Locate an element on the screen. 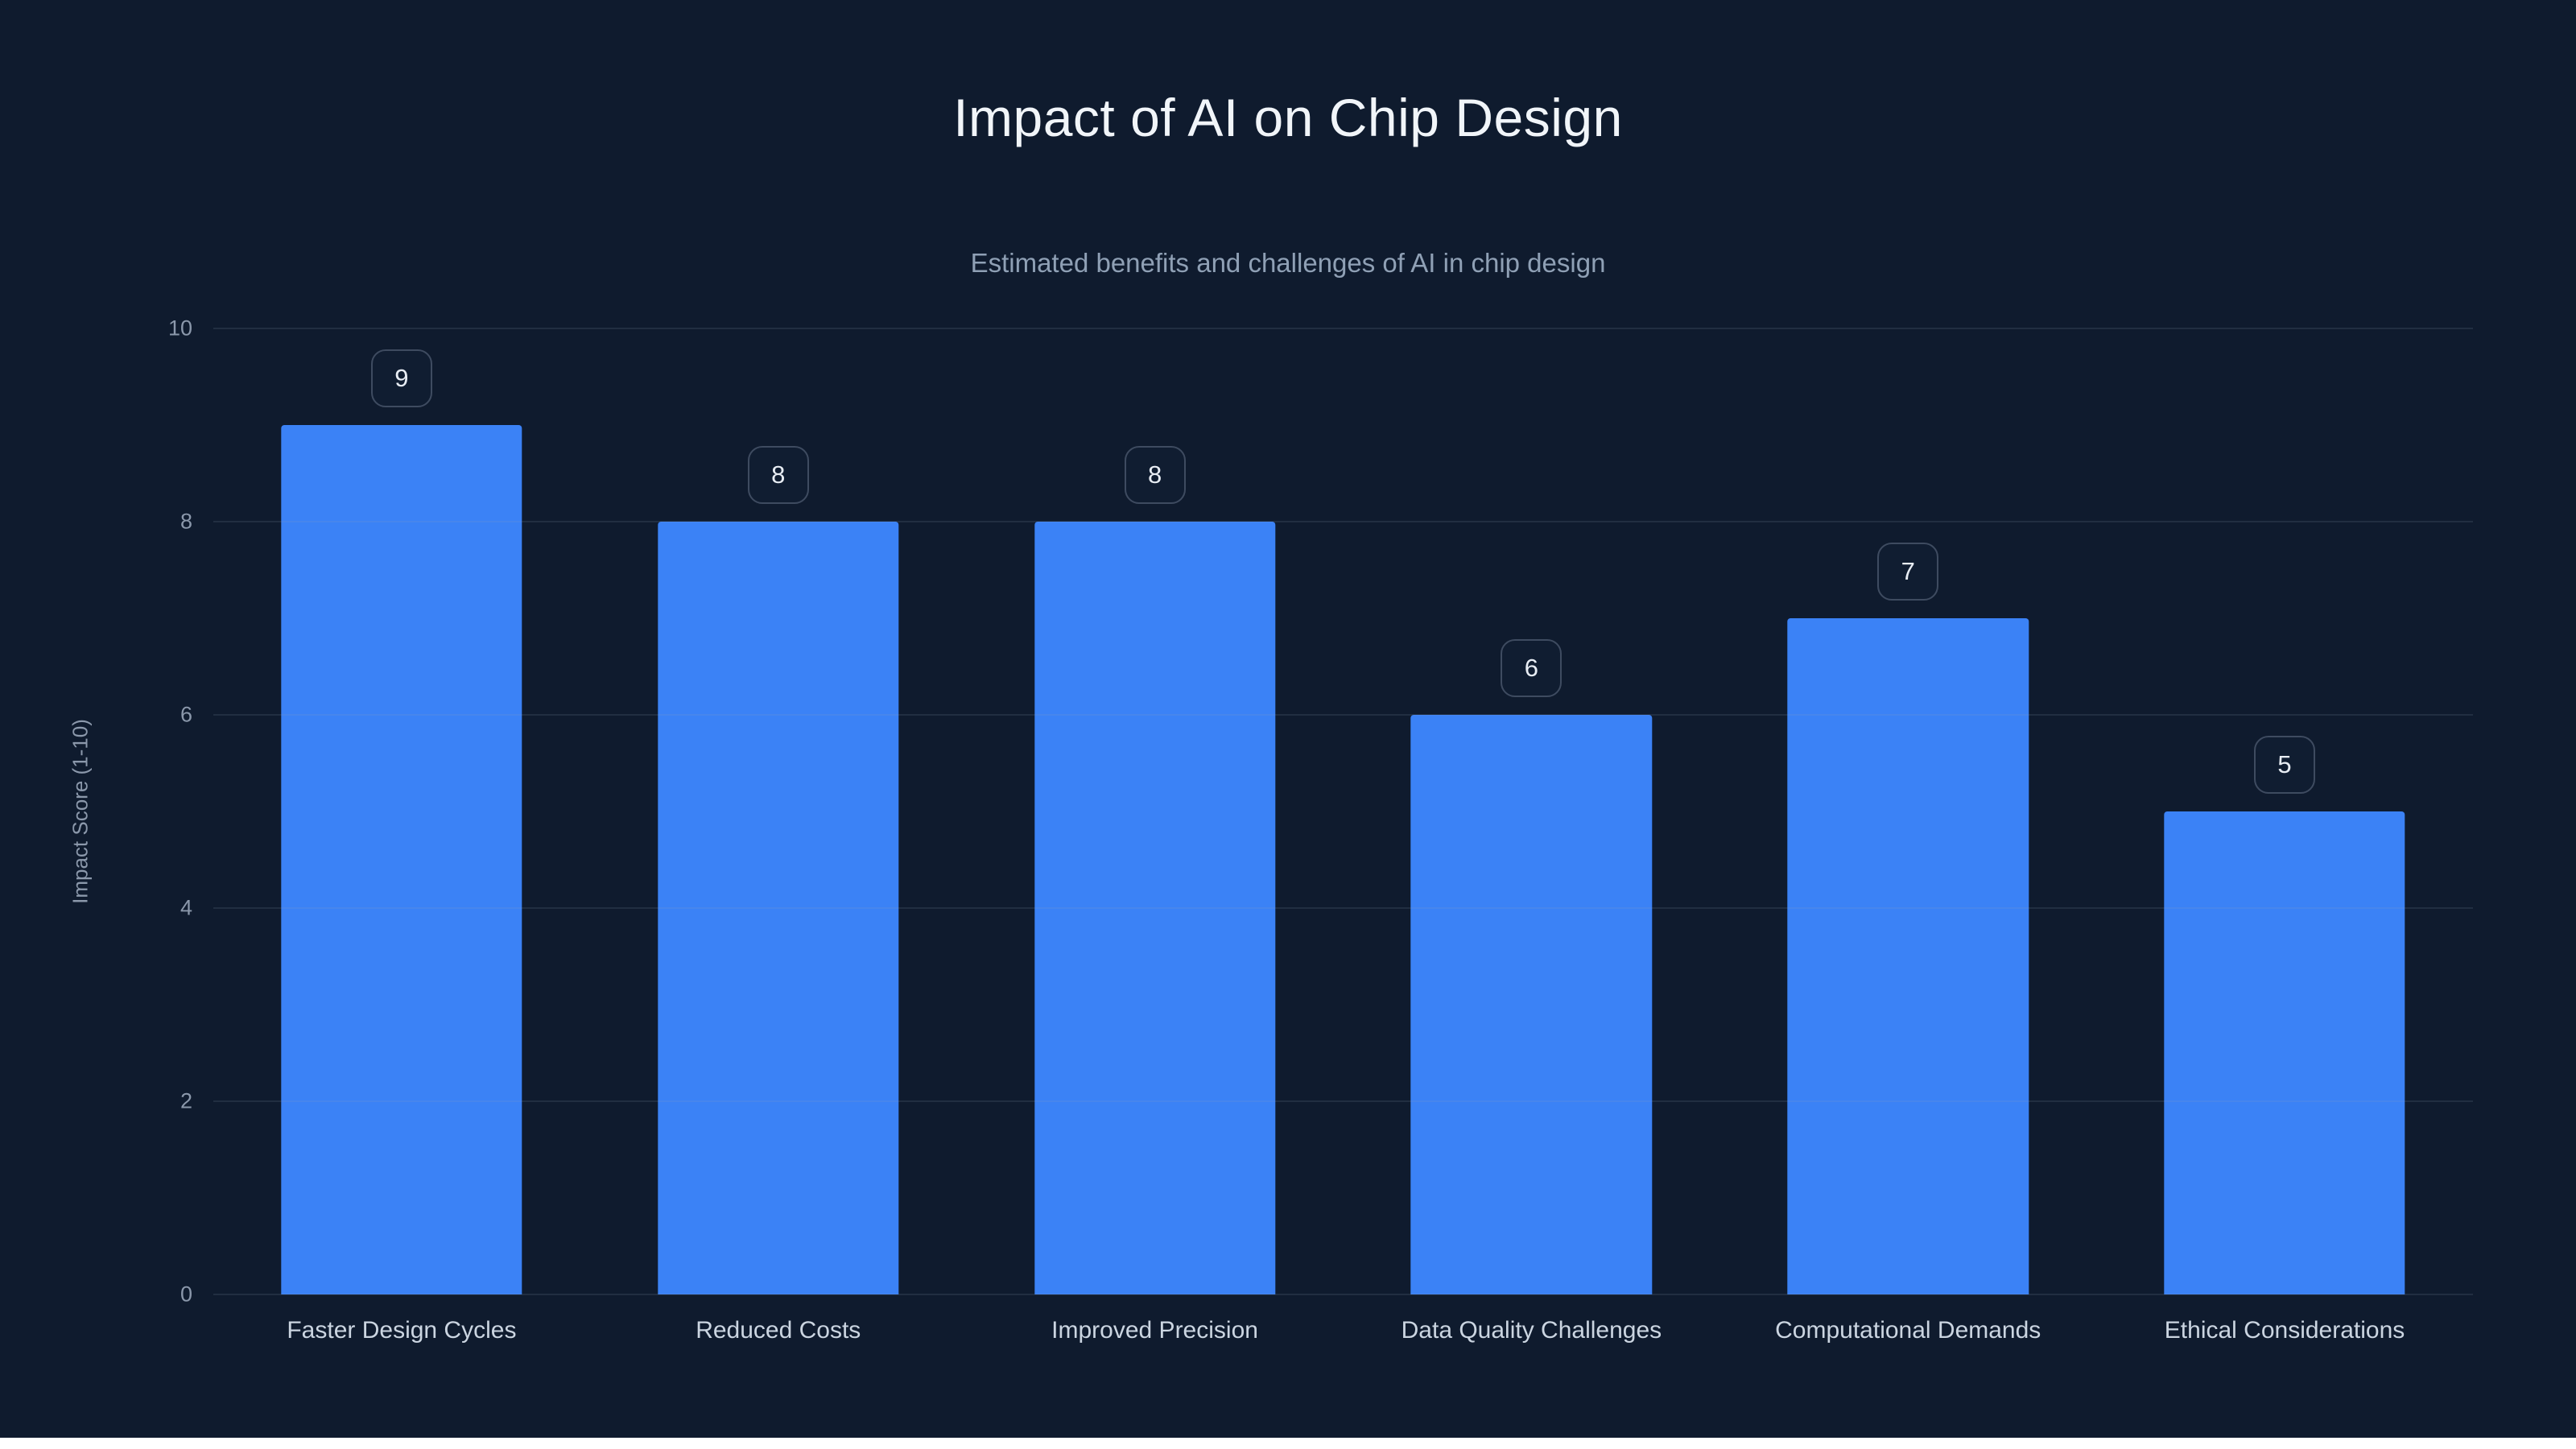 The image size is (2576, 1449). bar-column: 6 is located at coordinates (1531, 811).